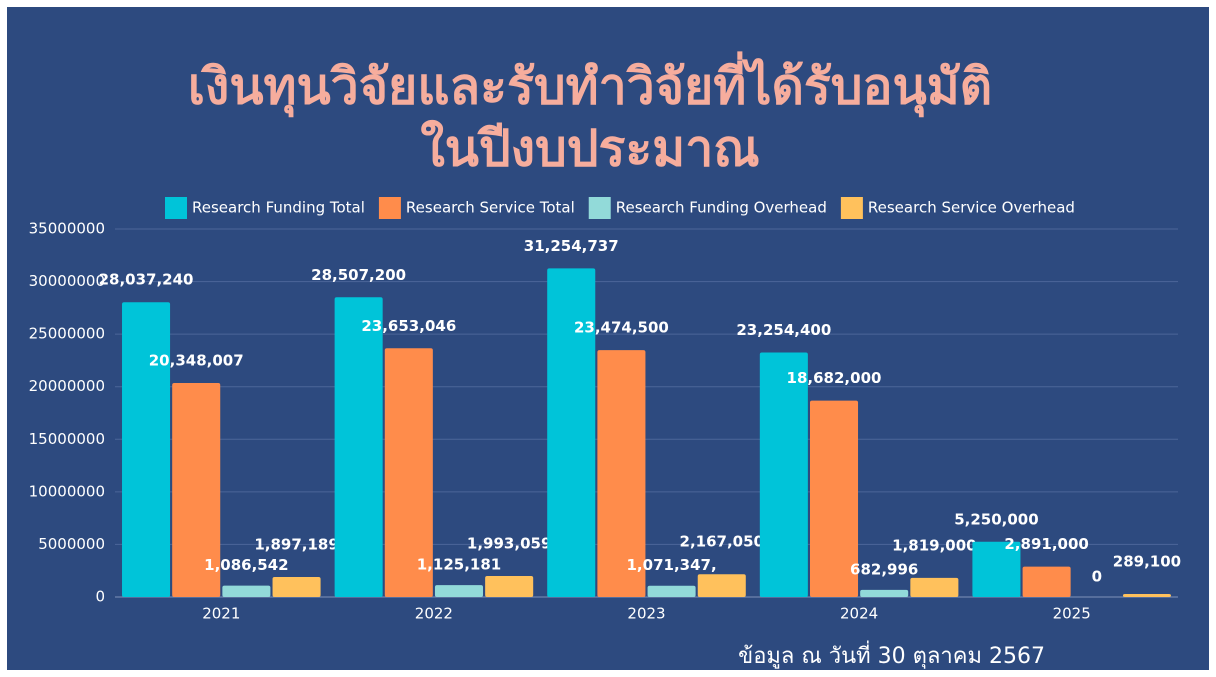 The height and width of the screenshot is (677, 1216). Describe the element at coordinates (221, 614) in the screenshot. I see `x-tick-label: 2021` at that location.